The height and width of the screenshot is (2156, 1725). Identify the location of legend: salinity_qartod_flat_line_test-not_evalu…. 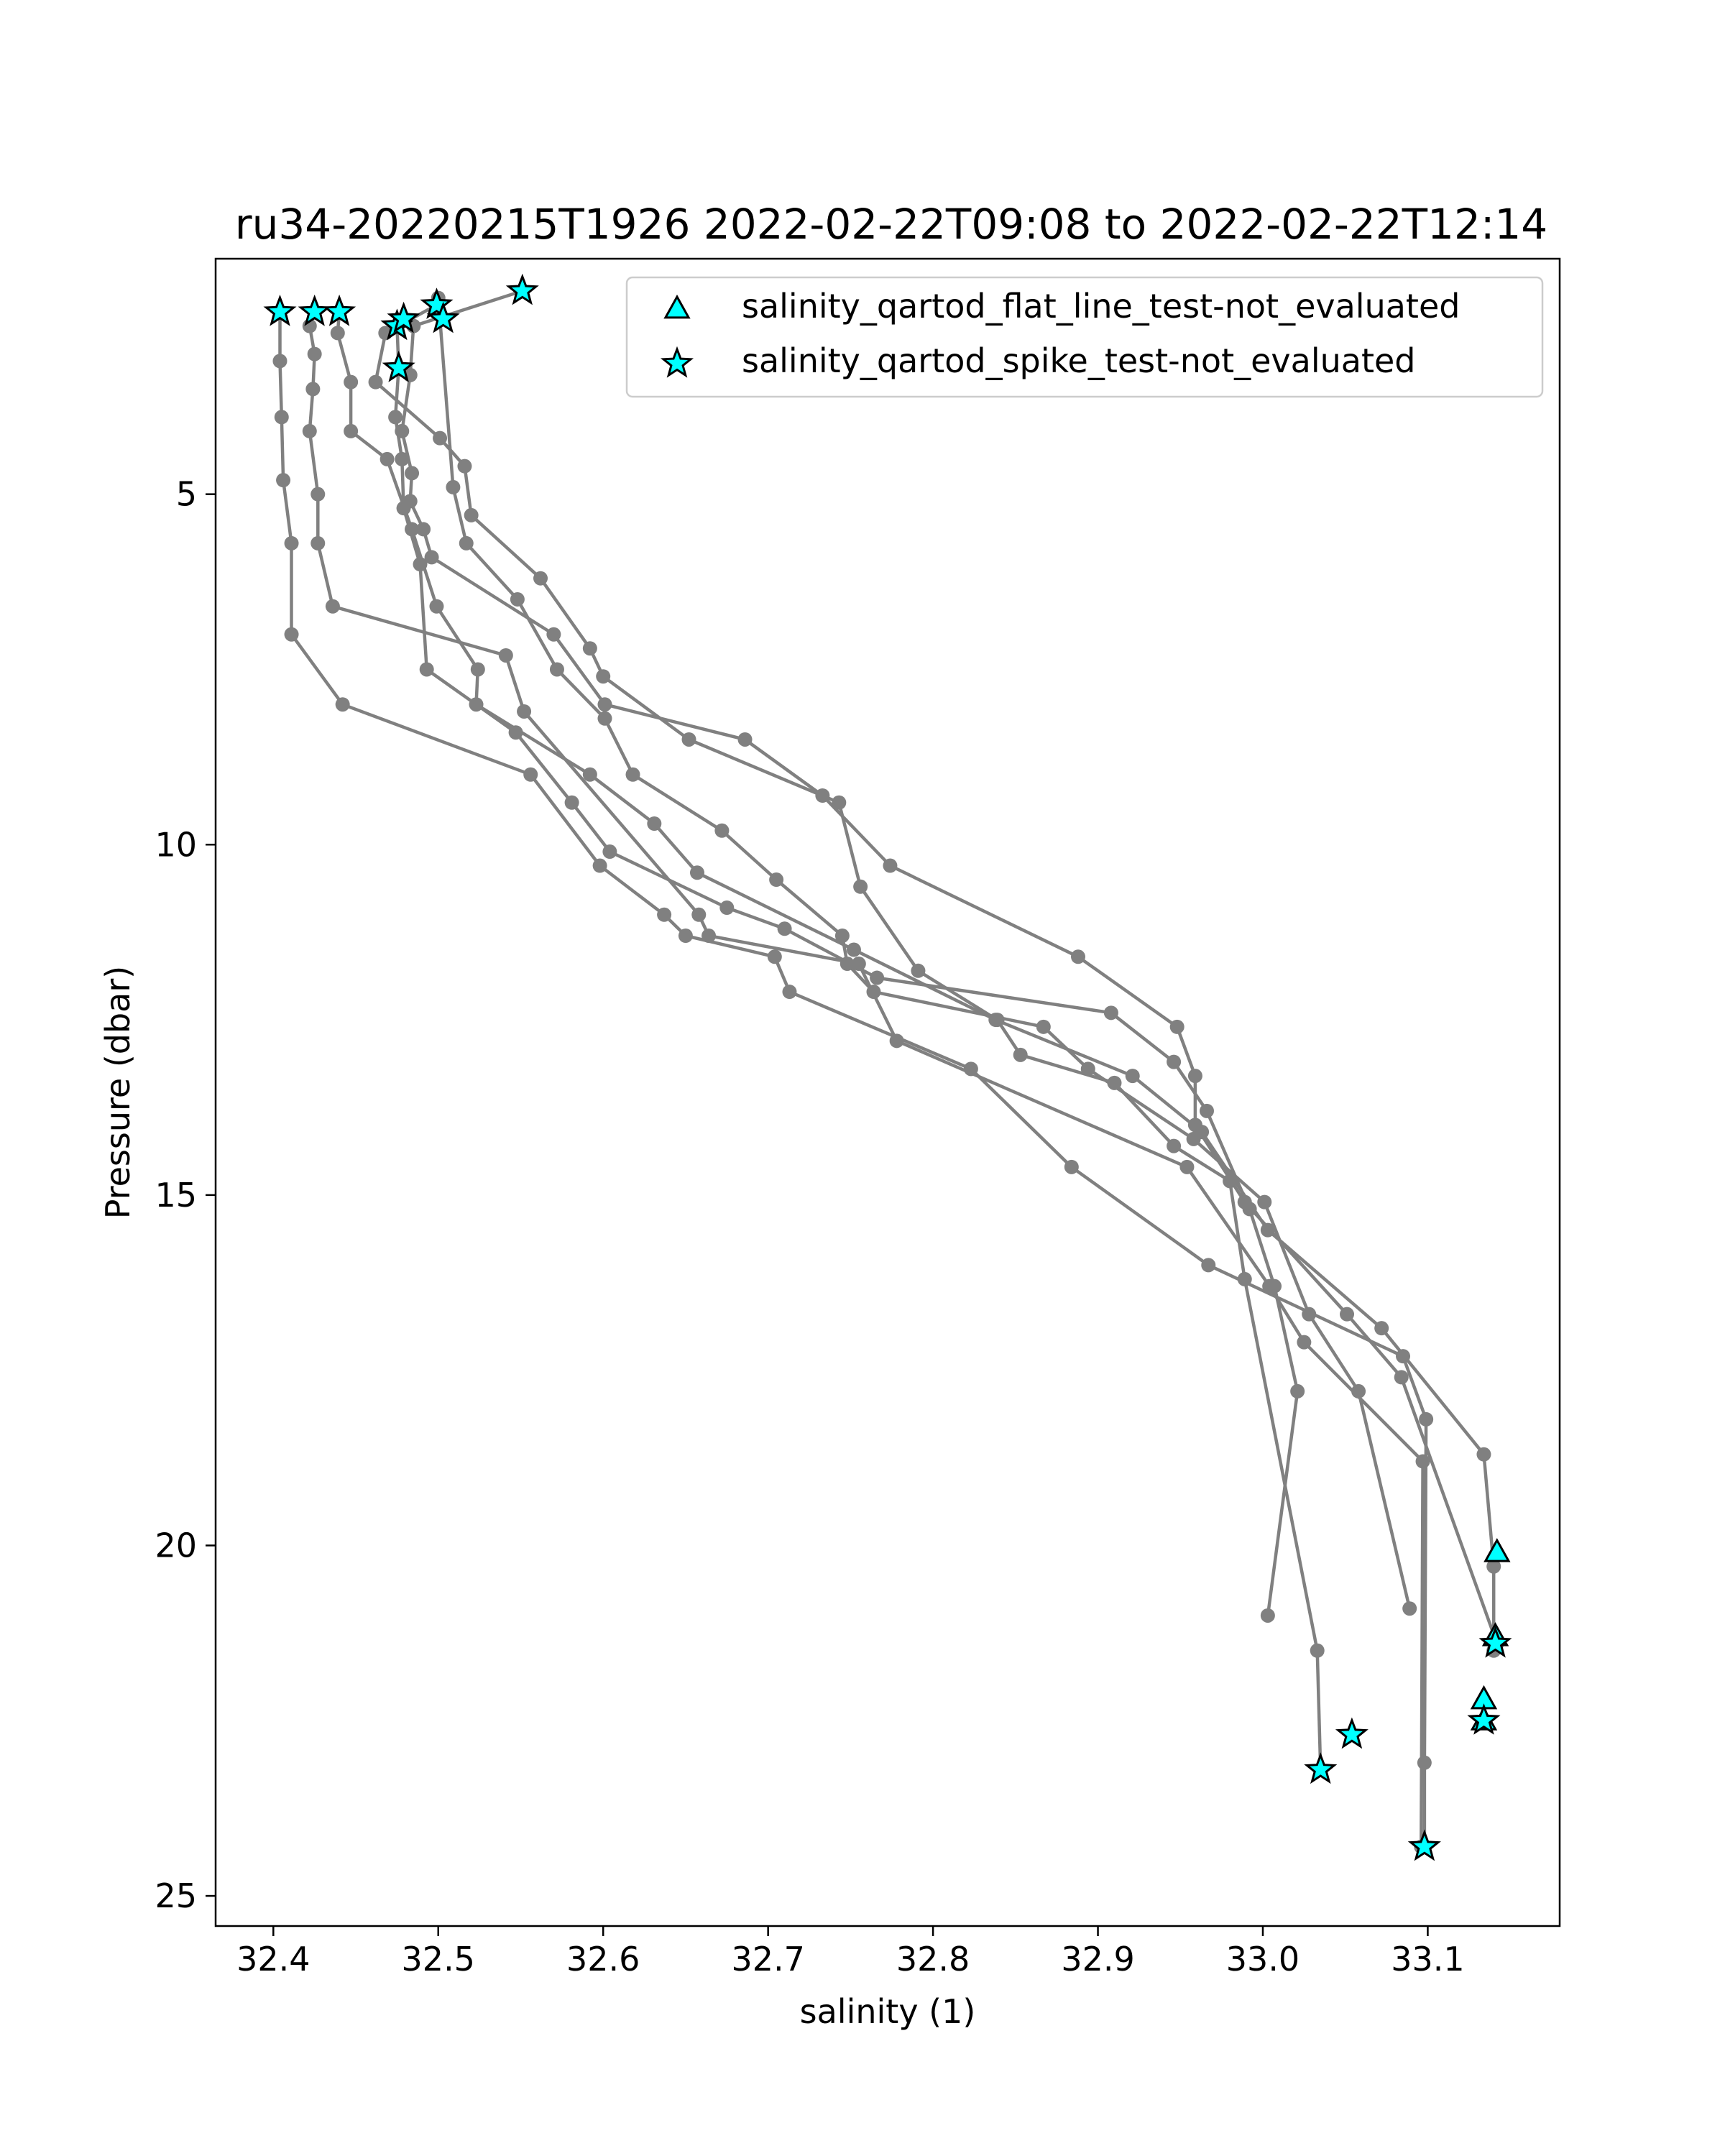
(1084, 337).